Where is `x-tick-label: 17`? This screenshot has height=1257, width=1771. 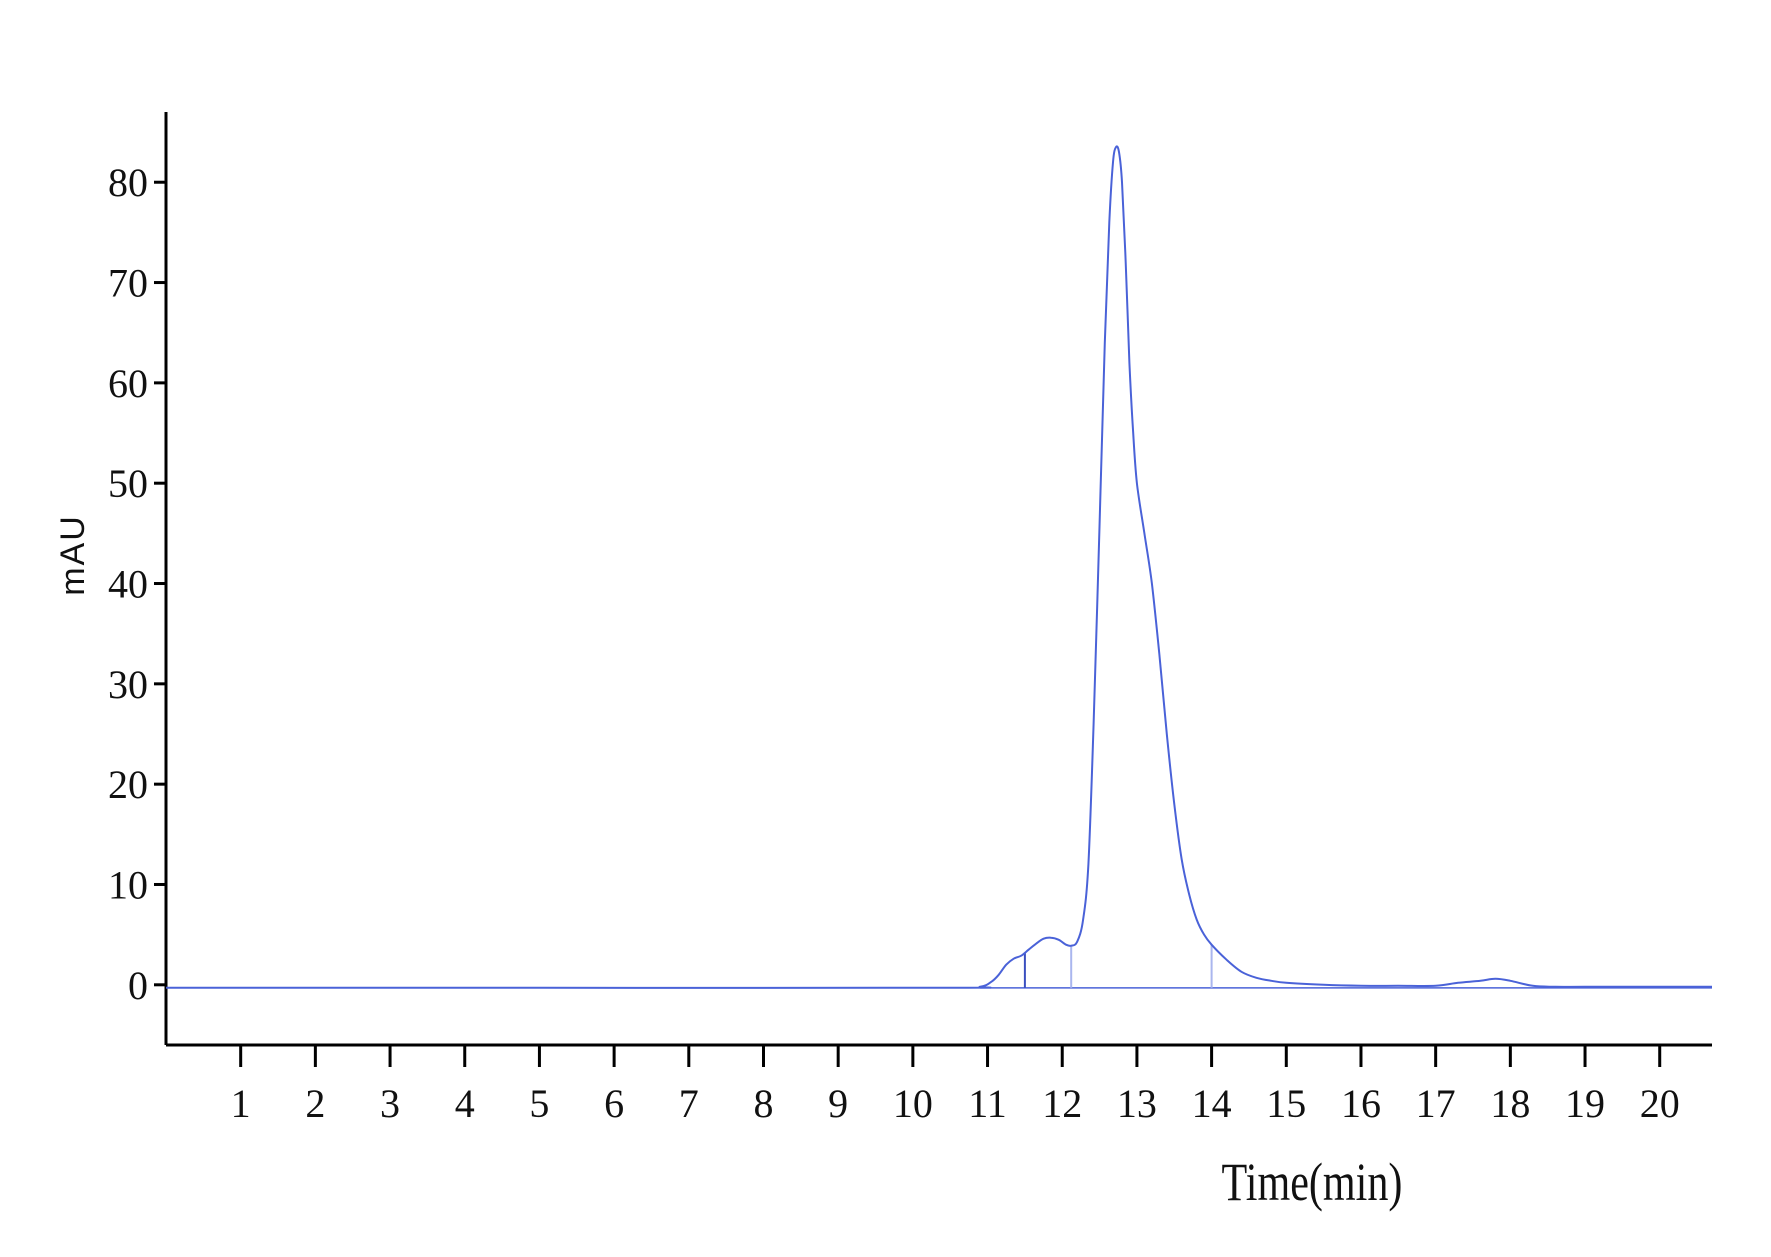
x-tick-label: 17 is located at coordinates (1436, 1103).